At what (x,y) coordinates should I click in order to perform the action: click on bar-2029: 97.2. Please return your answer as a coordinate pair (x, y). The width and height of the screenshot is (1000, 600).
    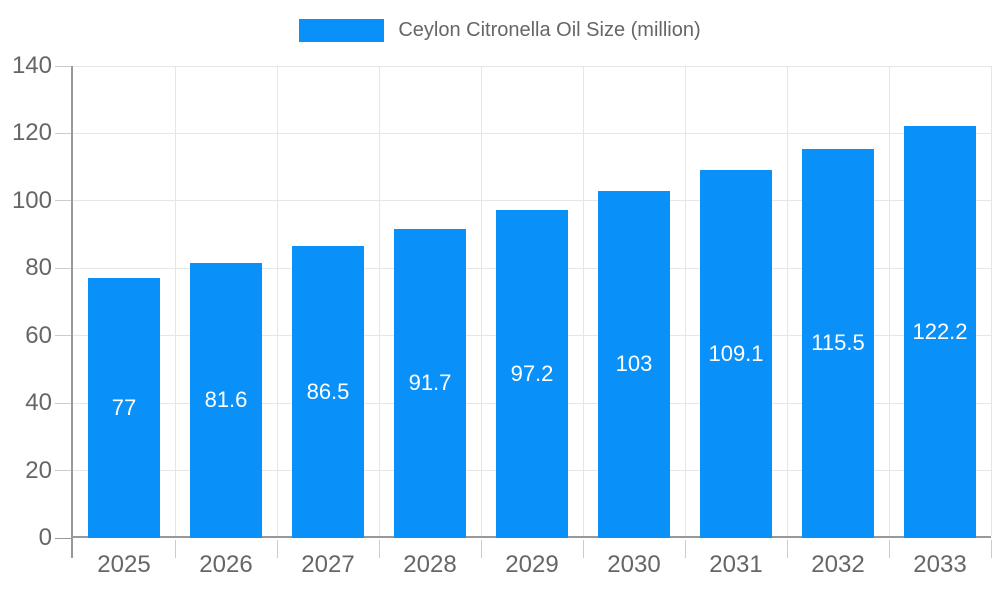
    Looking at the image, I should click on (532, 374).